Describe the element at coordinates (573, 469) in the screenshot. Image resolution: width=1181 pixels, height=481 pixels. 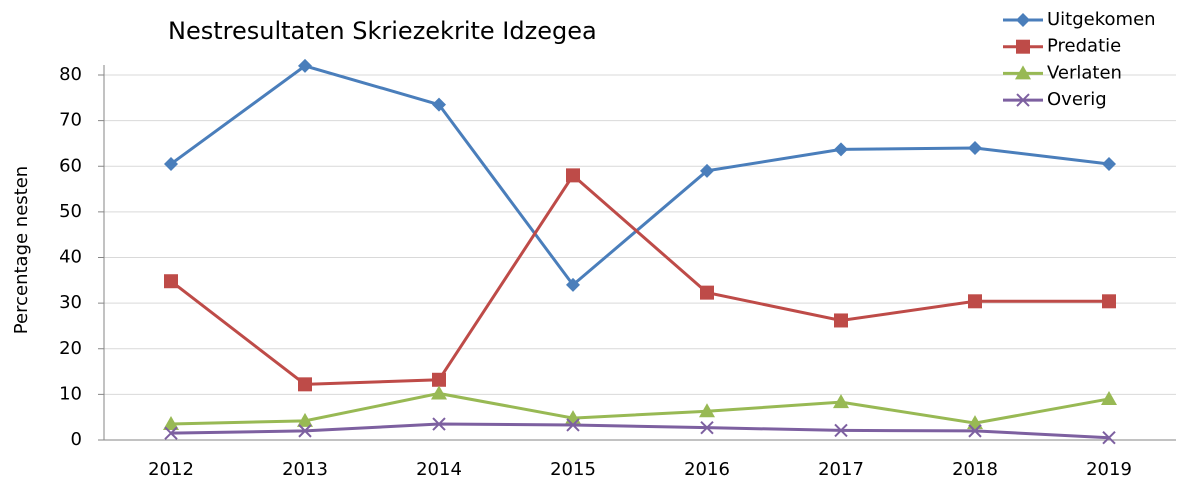
I see `x-tick-label: 2015` at that location.